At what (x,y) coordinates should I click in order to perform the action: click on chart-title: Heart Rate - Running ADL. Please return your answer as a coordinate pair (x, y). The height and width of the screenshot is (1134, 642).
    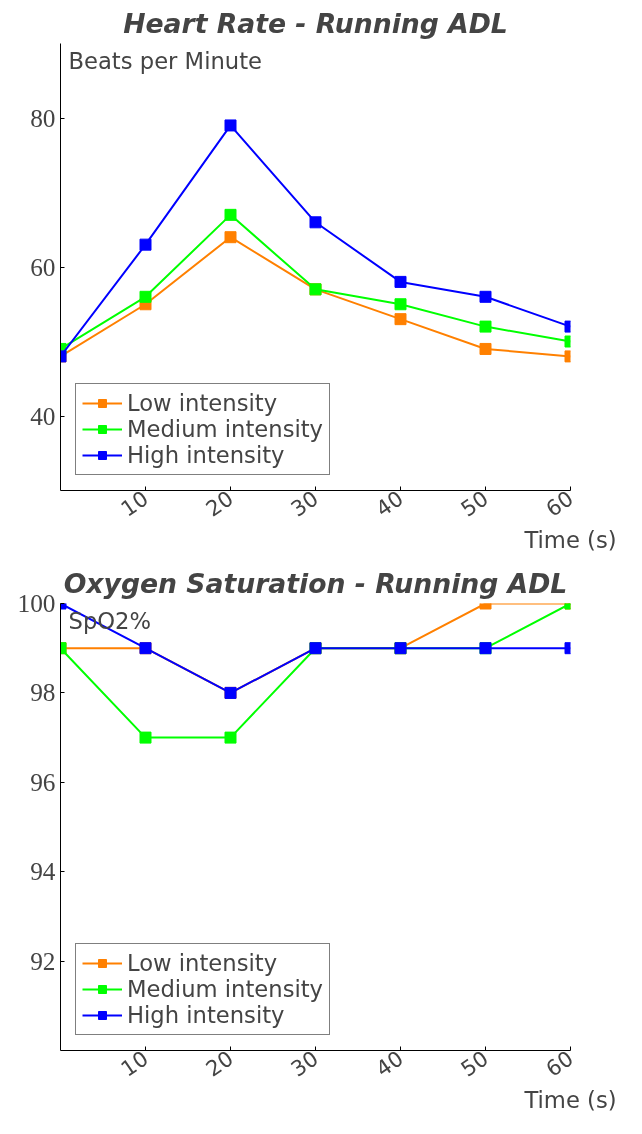
    Looking at the image, I should click on (315, 23).